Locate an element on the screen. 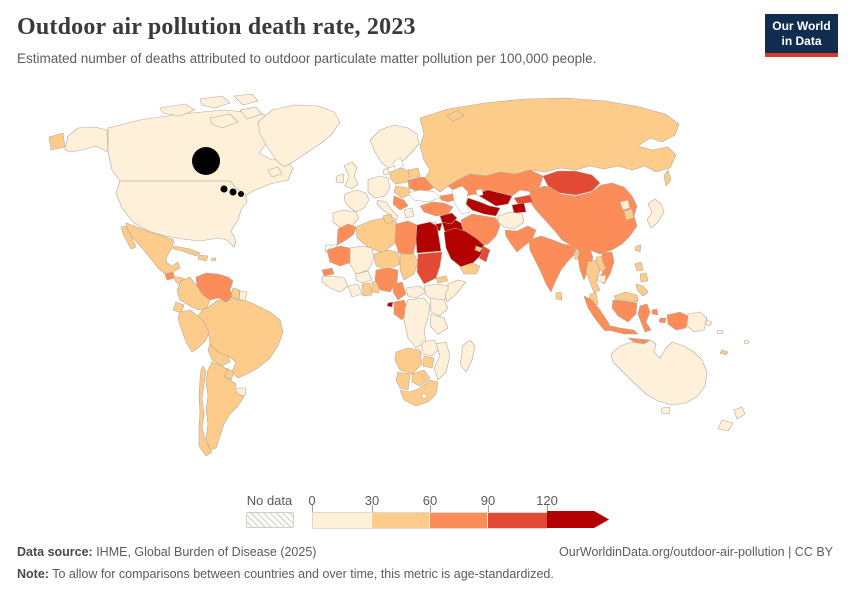 This screenshot has width=850, height=600. country-mali is located at coordinates (362, 260).